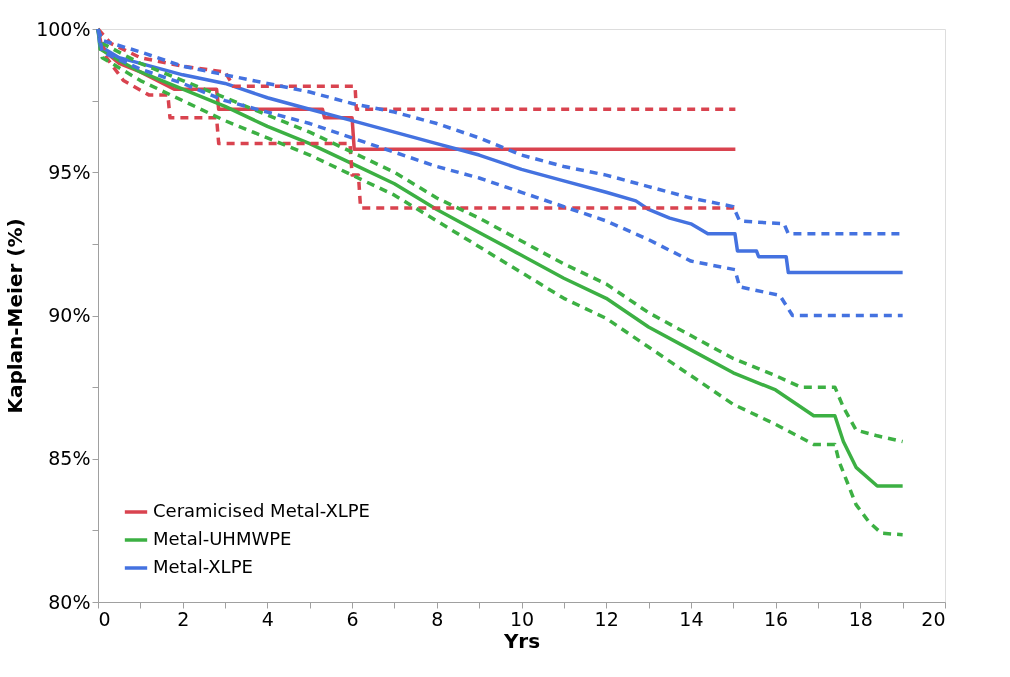 This screenshot has width=1010, height=677. I want to click on x-tick-label: 12, so click(606, 618).